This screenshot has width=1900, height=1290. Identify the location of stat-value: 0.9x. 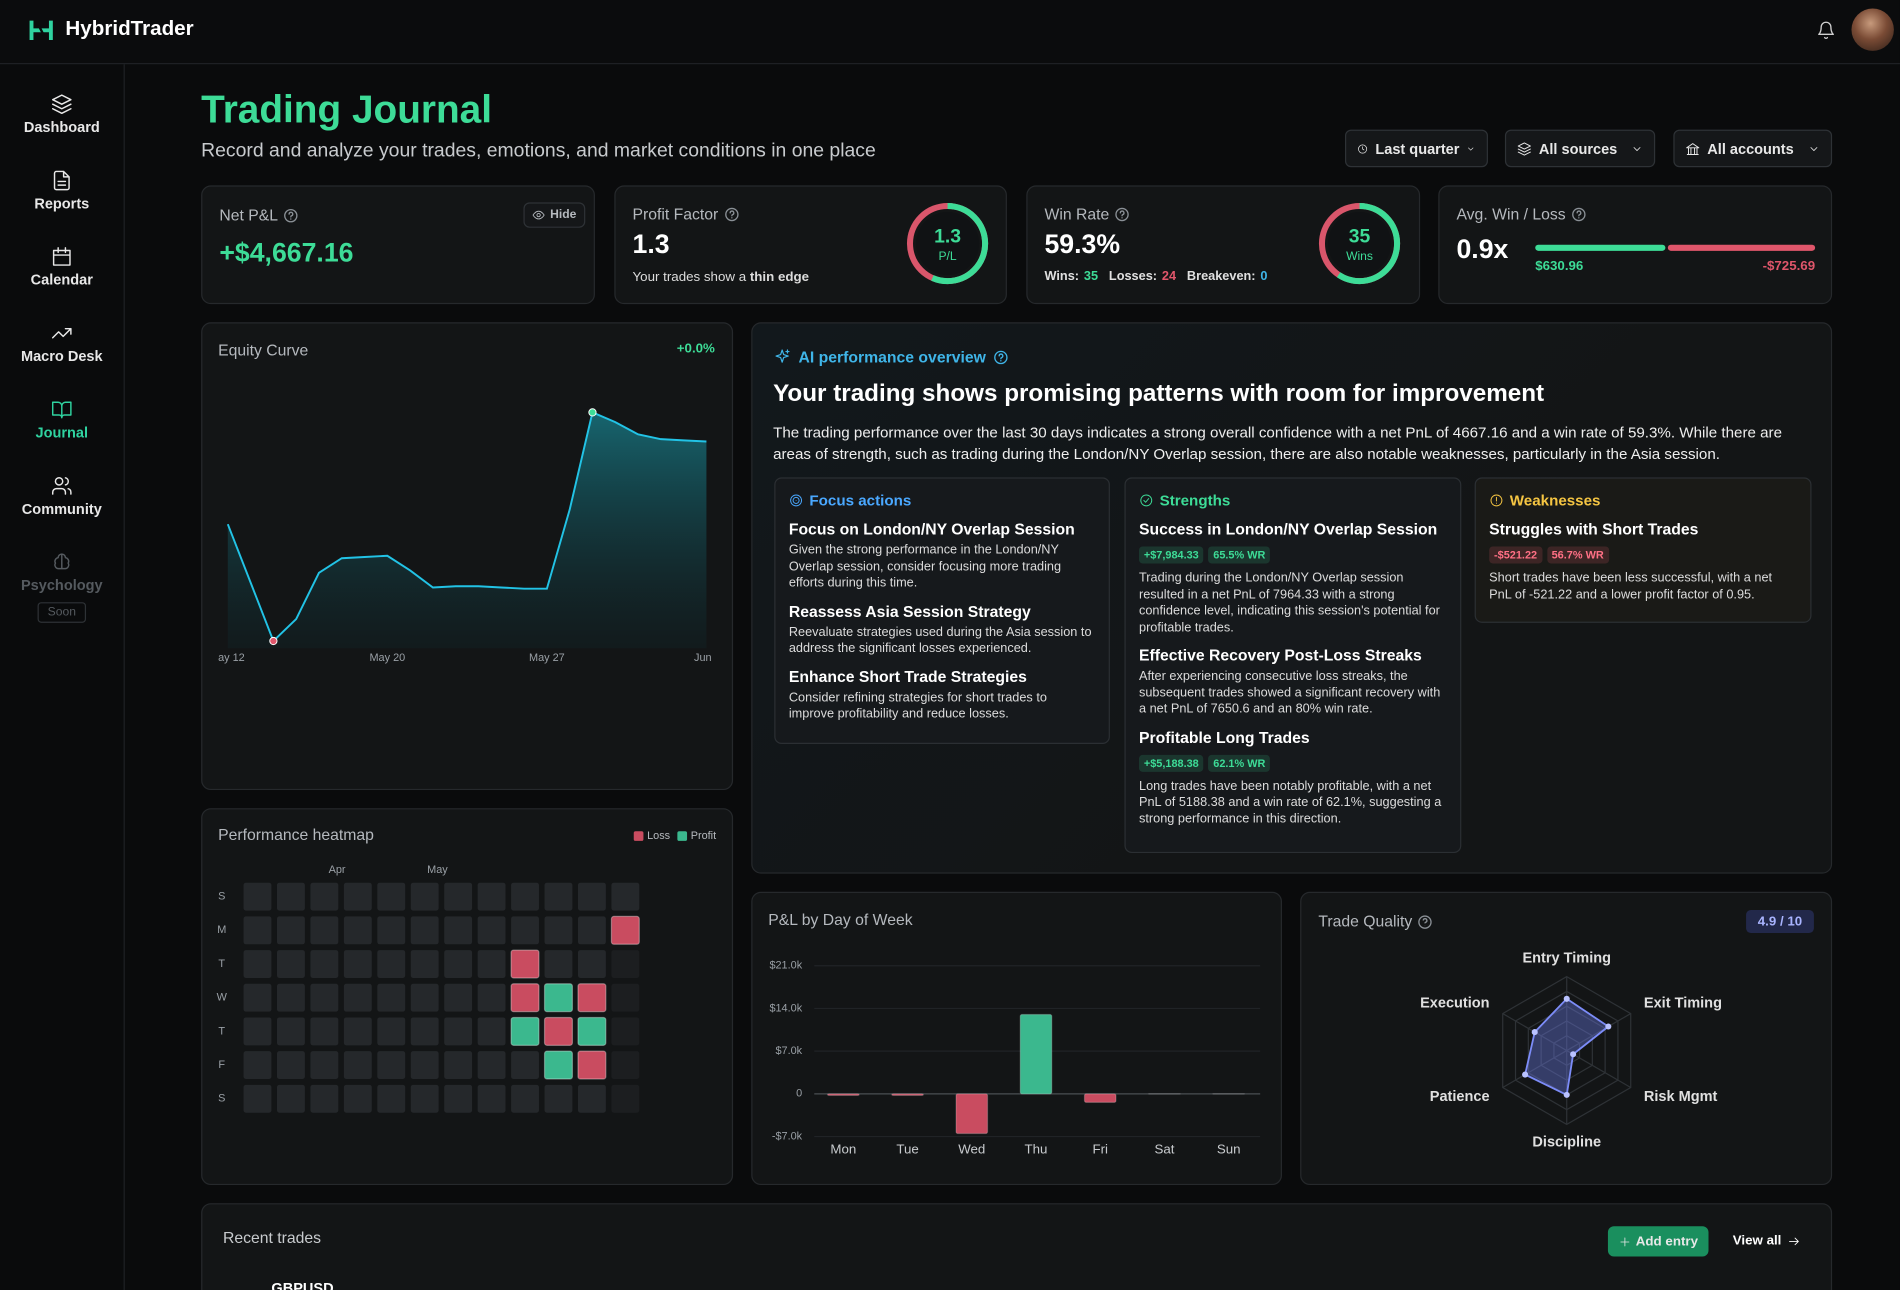
(1482, 249).